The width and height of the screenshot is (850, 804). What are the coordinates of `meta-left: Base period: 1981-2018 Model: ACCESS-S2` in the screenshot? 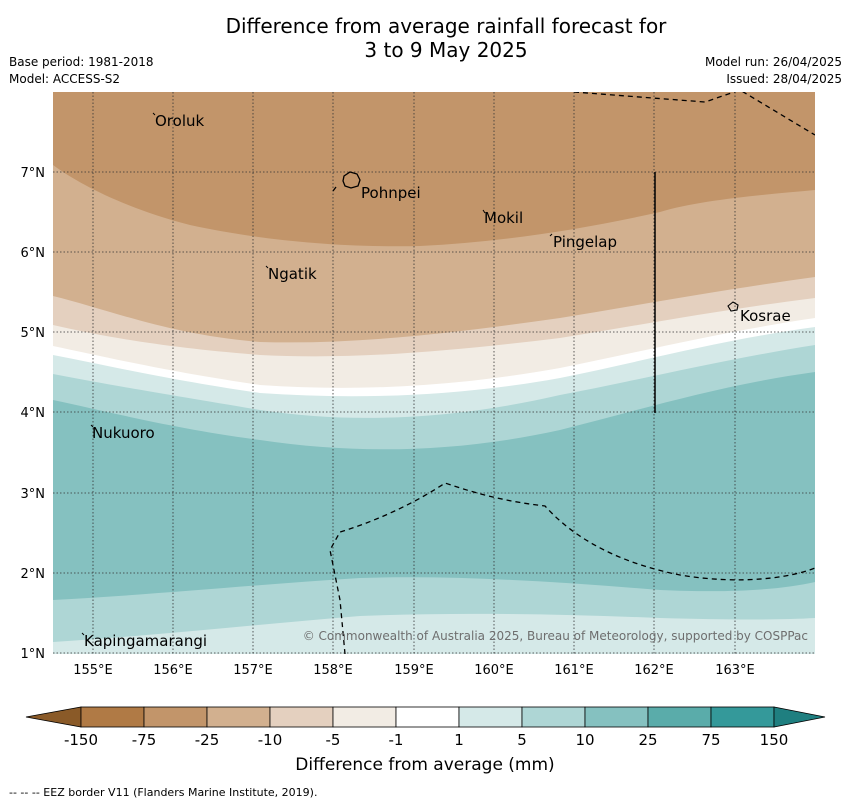 It's located at (81, 71).